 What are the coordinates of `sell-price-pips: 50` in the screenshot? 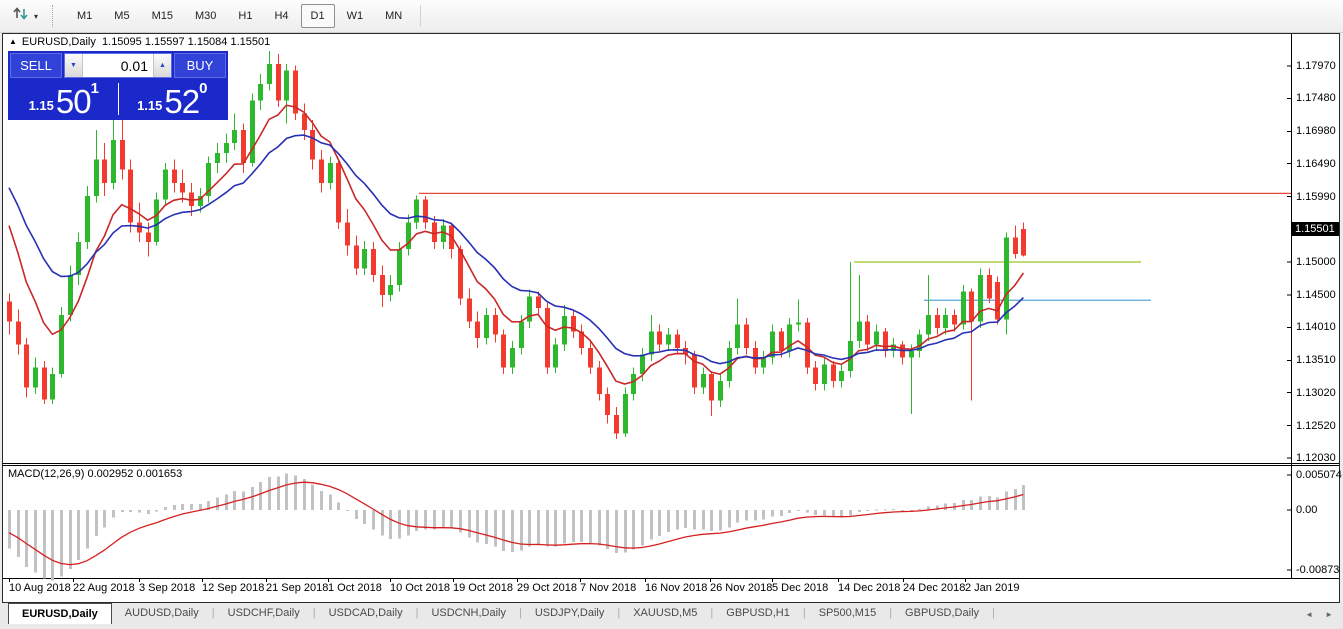 It's located at (73, 101).